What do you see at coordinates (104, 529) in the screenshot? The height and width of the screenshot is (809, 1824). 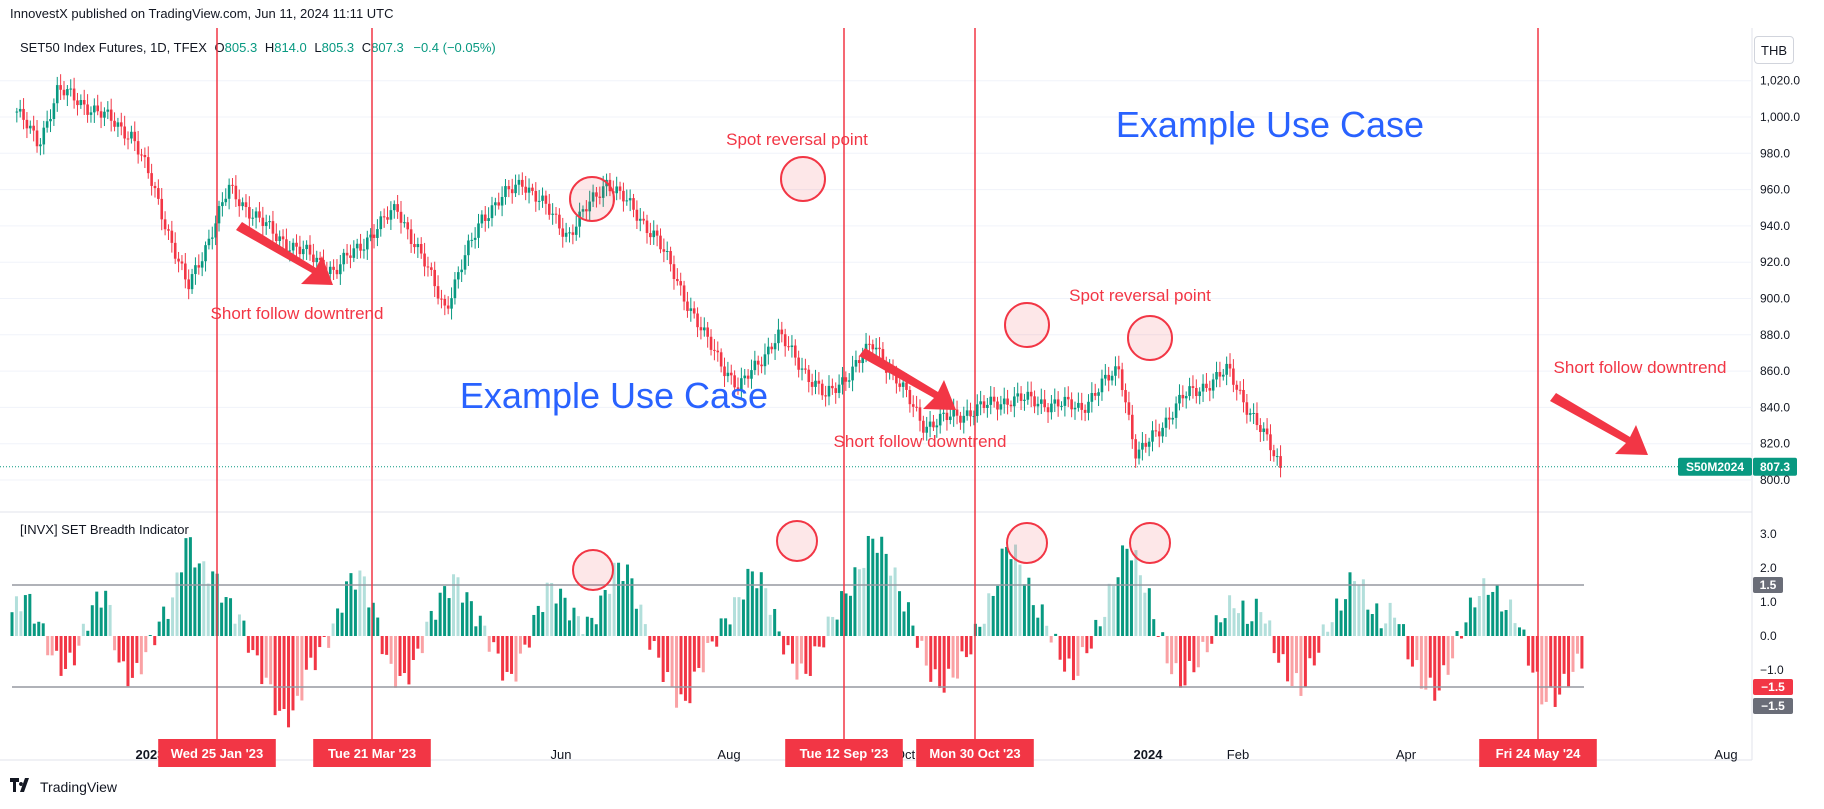 I see `indicator-title: [INVX] SET Breadth Indicator` at bounding box center [104, 529].